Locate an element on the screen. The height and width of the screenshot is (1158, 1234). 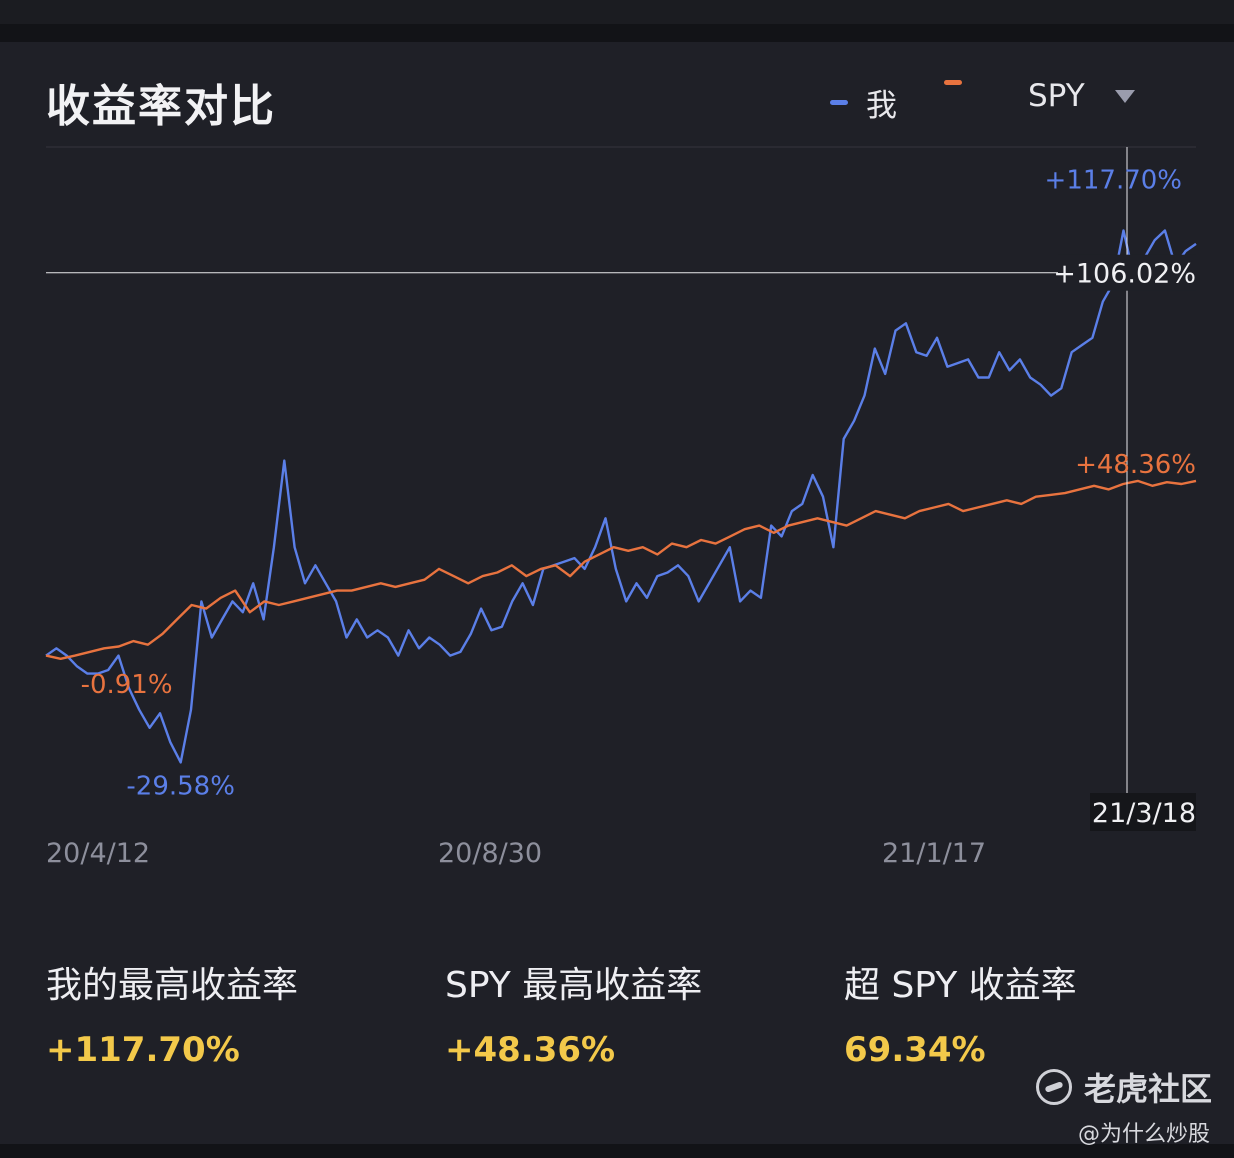
annotation-orange-max: +48.36% is located at coordinates (1135, 465).